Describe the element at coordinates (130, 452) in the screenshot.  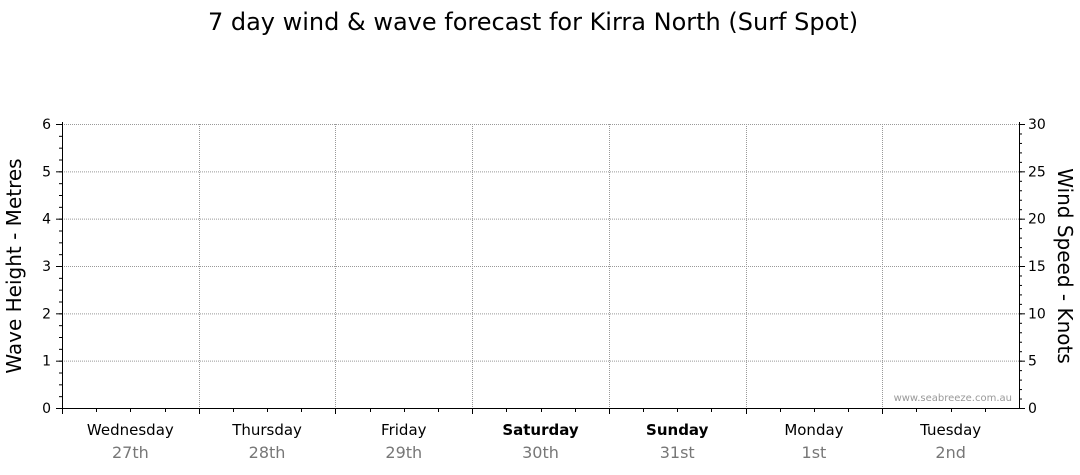
I see `day-date-label: 27th` at that location.